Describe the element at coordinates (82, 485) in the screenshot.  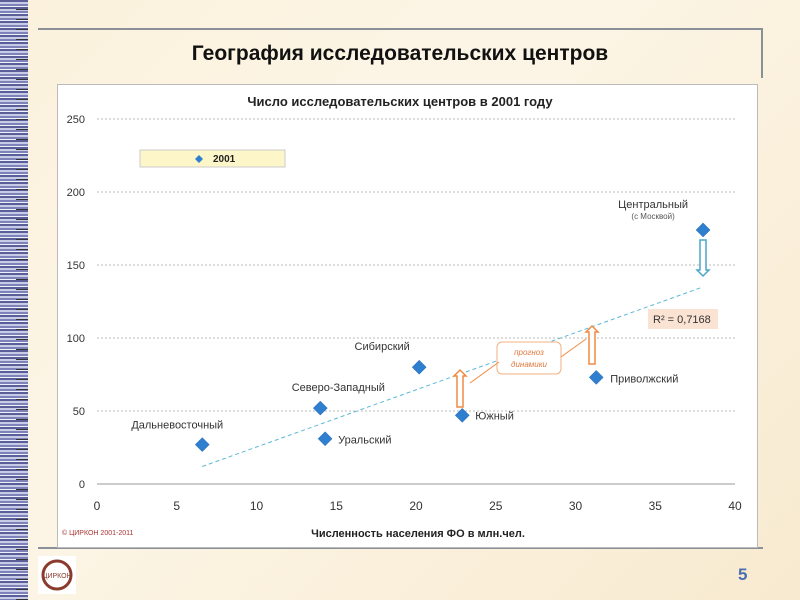
I see `y-tick-label: 0` at that location.